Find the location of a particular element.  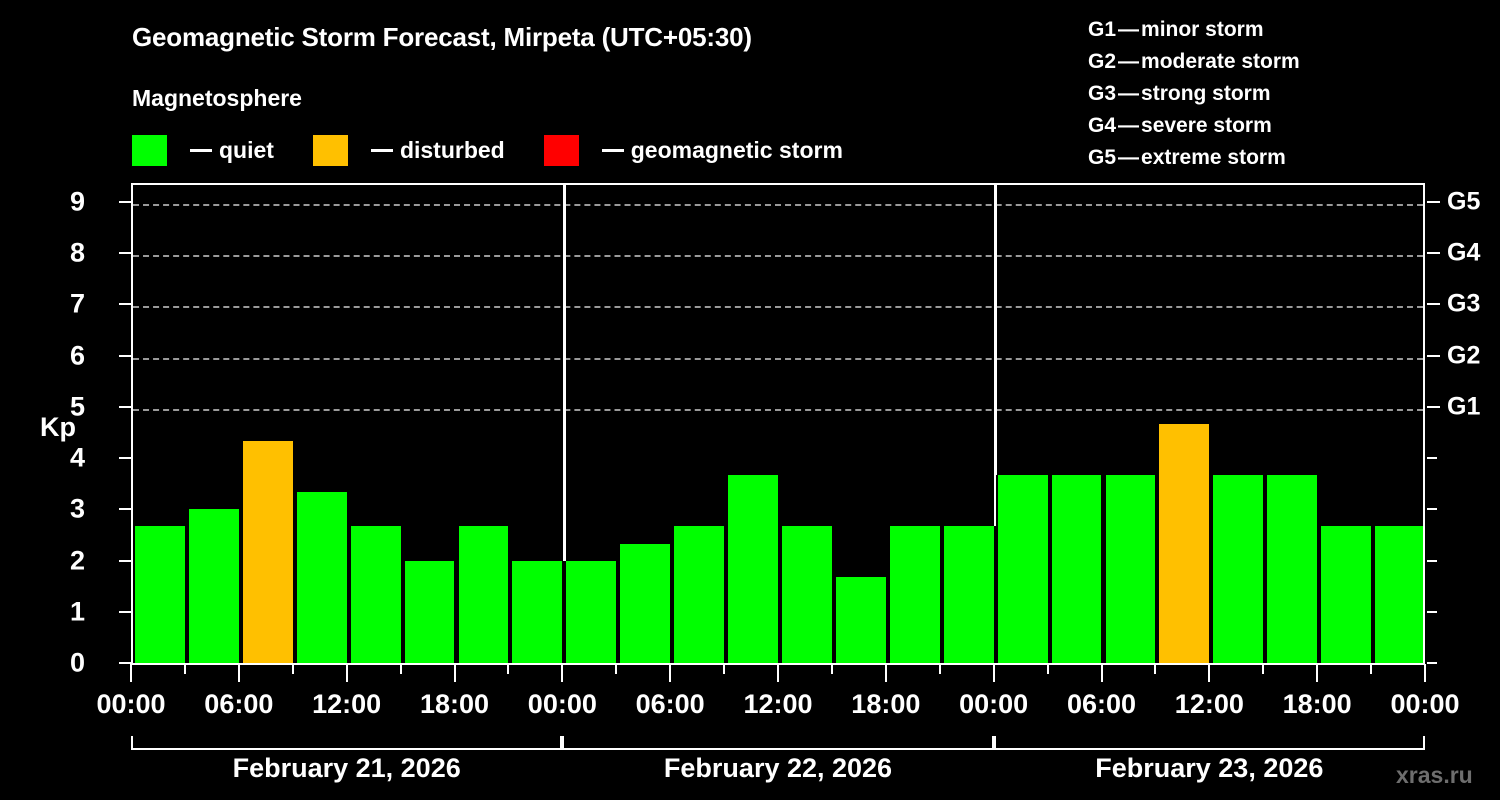

g-legend-code: G4 is located at coordinates (1102, 125).